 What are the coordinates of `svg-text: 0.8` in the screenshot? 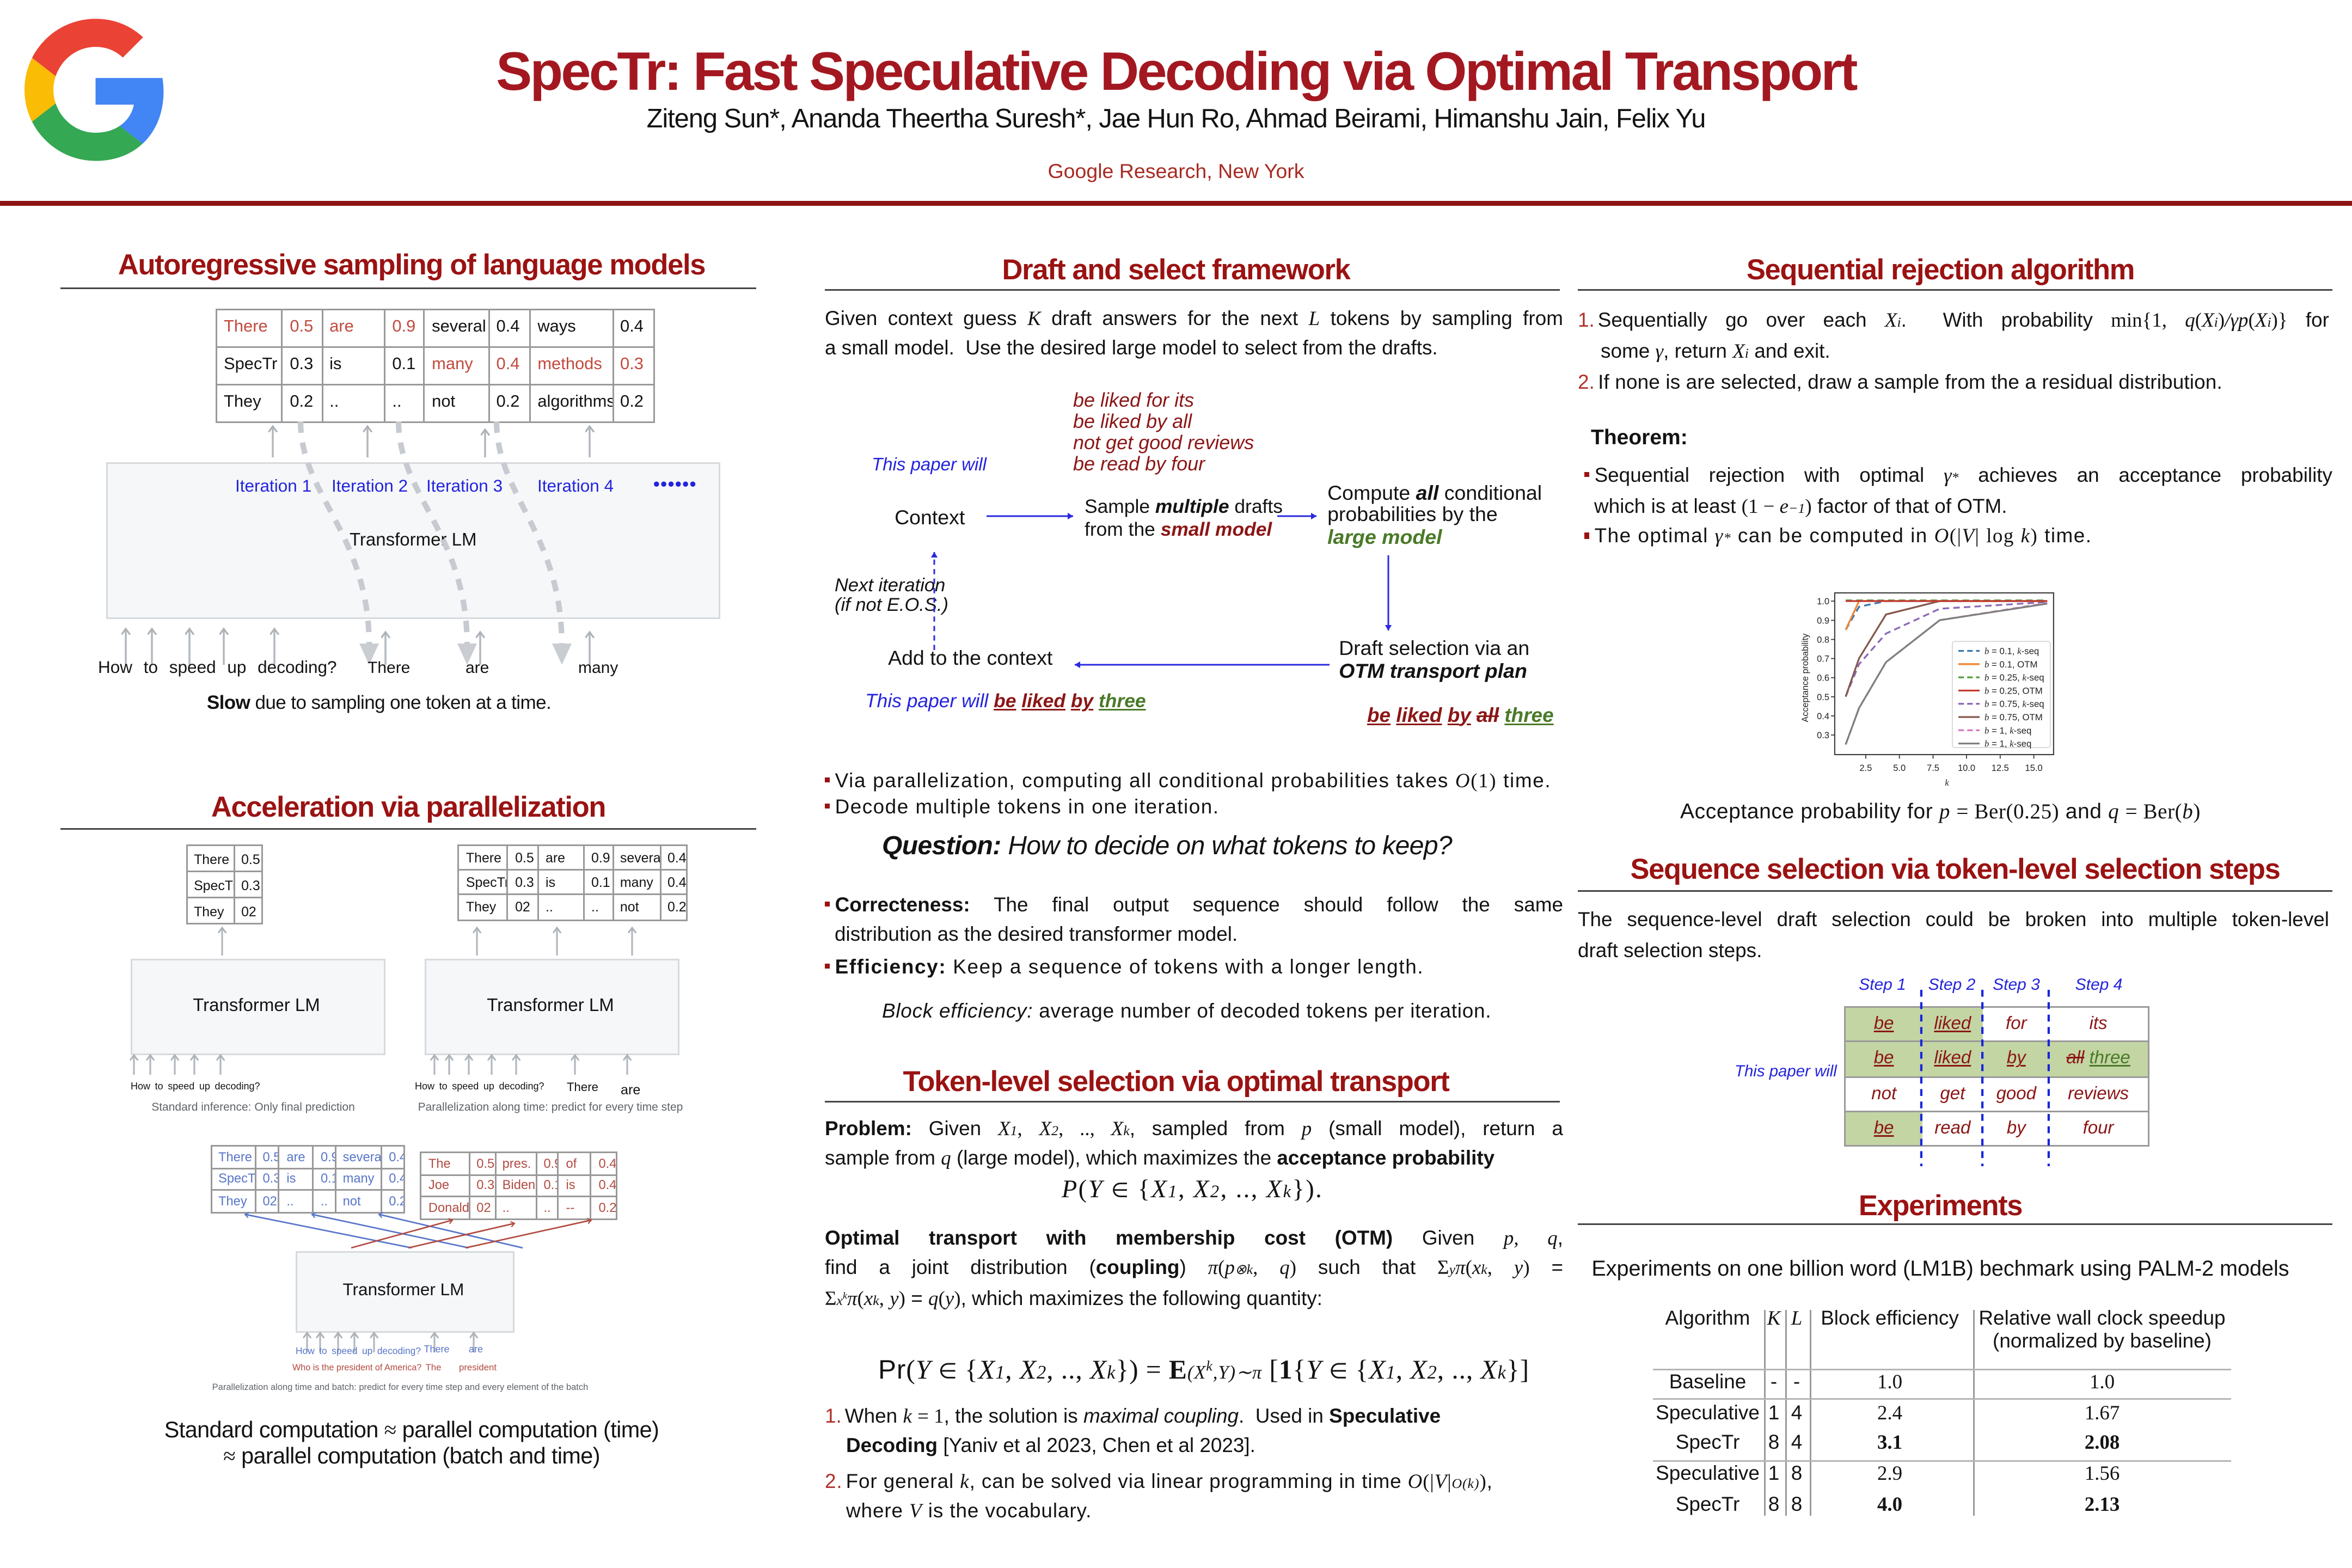 It's located at (1823, 640).